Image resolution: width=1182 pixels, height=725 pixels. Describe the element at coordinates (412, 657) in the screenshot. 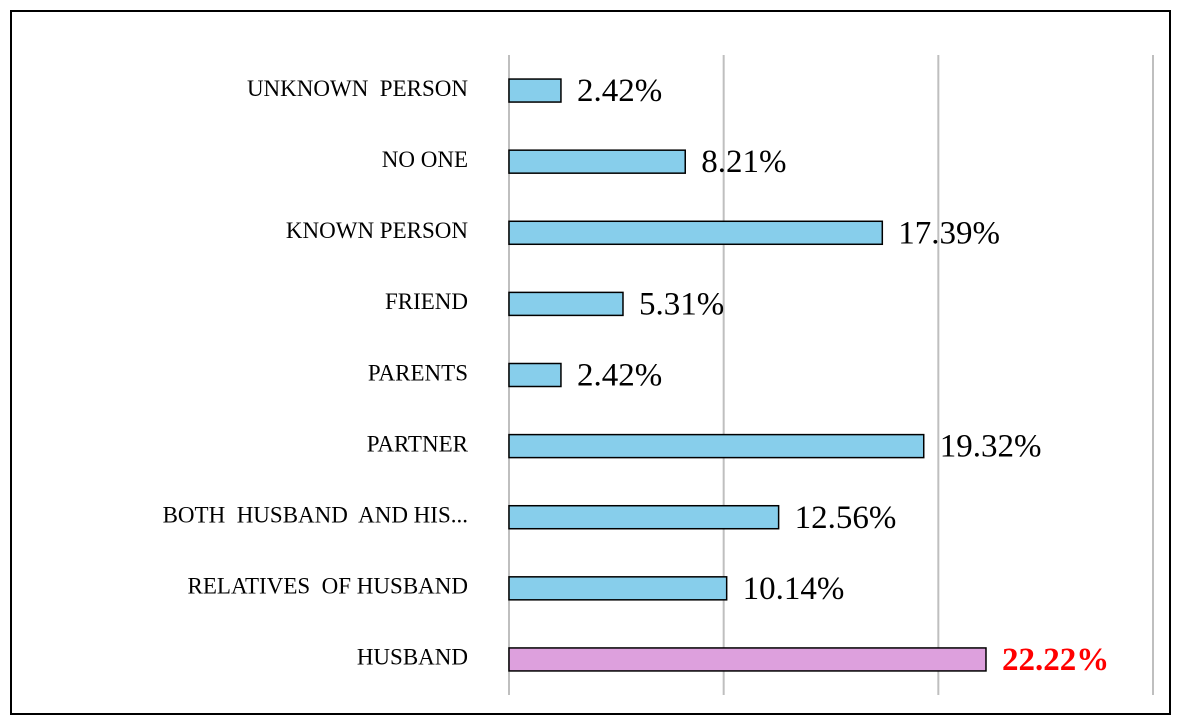

I see `category-label: HUSBAND` at that location.